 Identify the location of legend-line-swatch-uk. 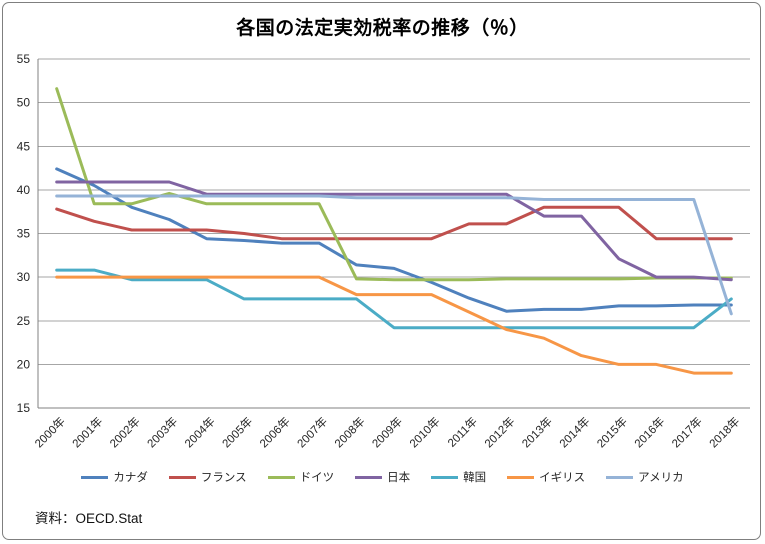
(521, 477).